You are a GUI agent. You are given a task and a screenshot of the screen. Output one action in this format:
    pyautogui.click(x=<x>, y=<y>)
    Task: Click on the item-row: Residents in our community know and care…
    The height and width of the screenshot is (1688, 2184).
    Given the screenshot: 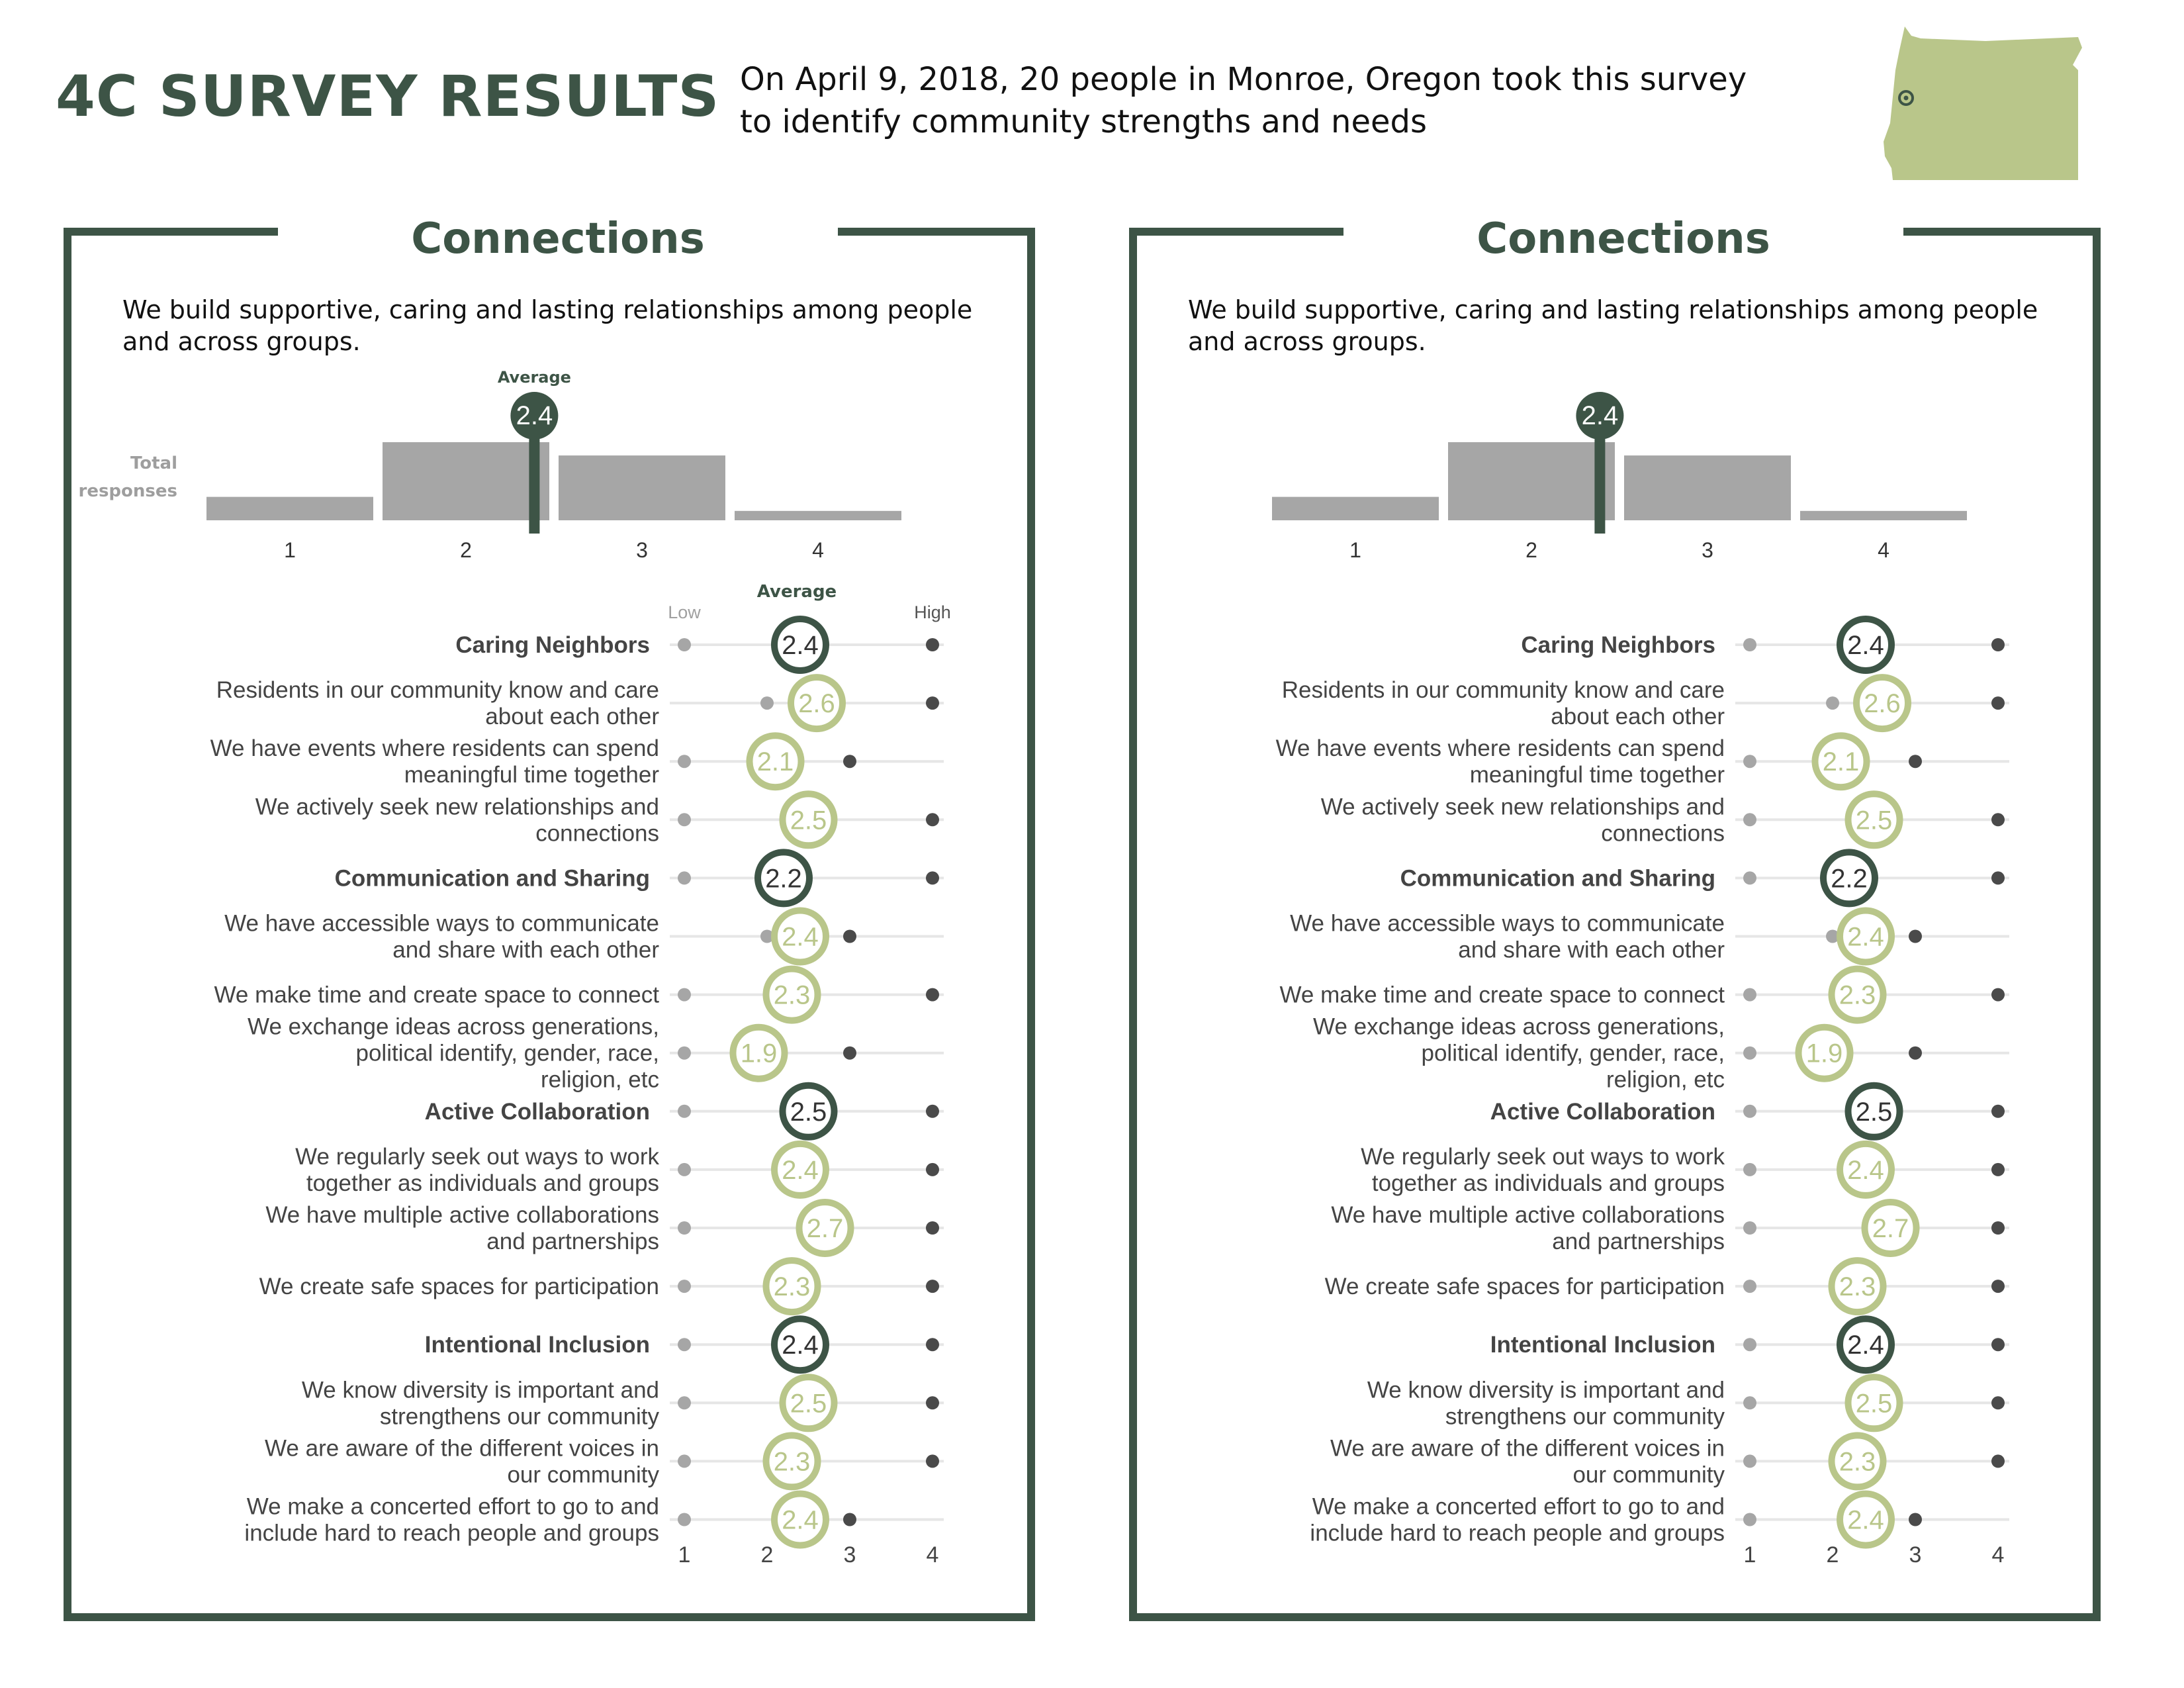 What is the action you would take?
    pyautogui.click(x=1645, y=703)
    